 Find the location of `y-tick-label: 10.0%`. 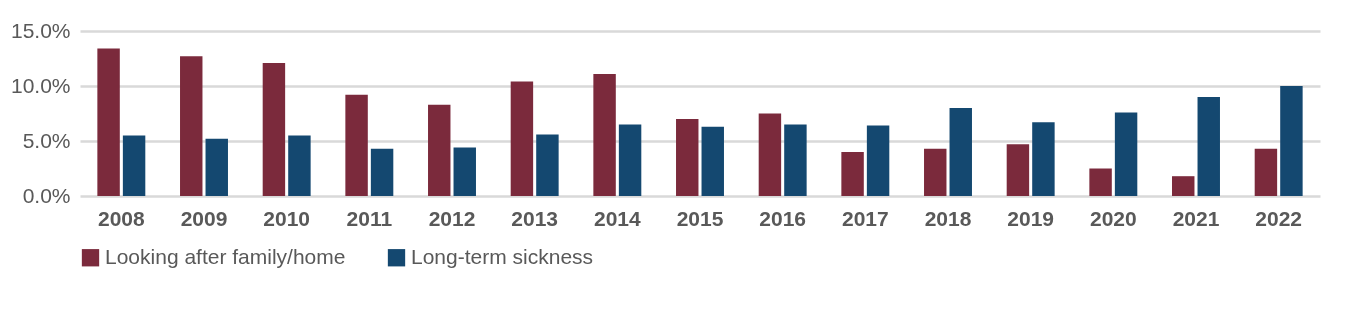

y-tick-label: 10.0% is located at coordinates (40, 85).